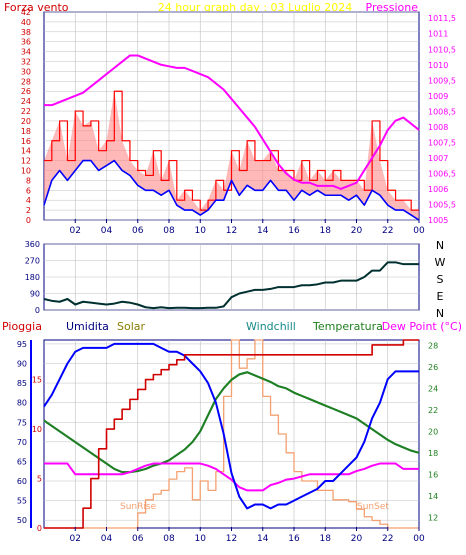 The image size is (466, 555). I want to click on x-tick-label: 10, so click(201, 539).